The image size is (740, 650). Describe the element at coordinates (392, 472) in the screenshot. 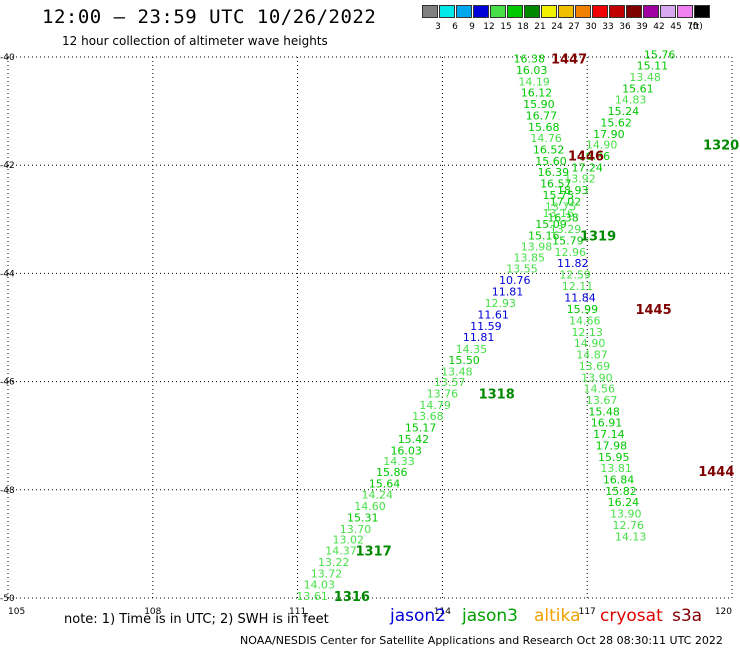

I see `wave-height-value: 15.86` at that location.